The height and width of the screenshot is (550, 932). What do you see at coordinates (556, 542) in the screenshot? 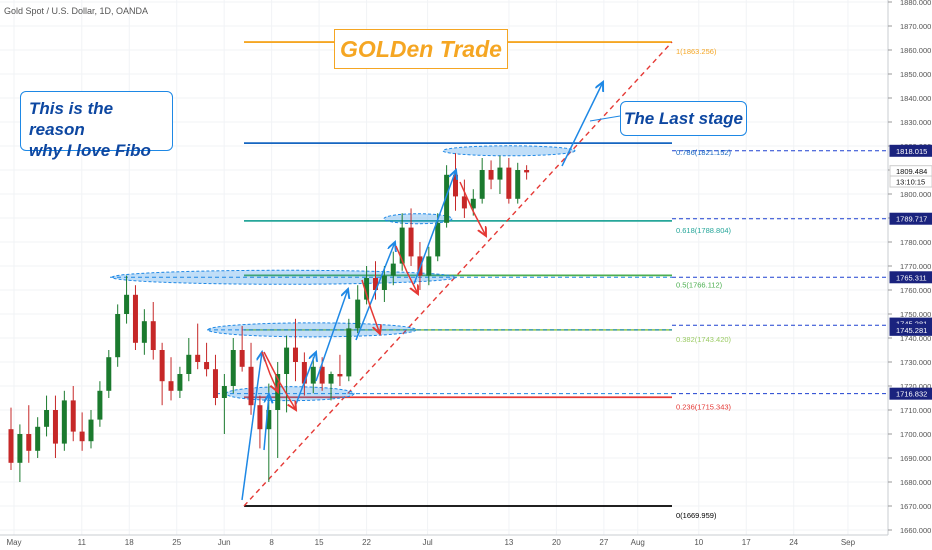
I see `time-tick-label: 20` at bounding box center [556, 542].